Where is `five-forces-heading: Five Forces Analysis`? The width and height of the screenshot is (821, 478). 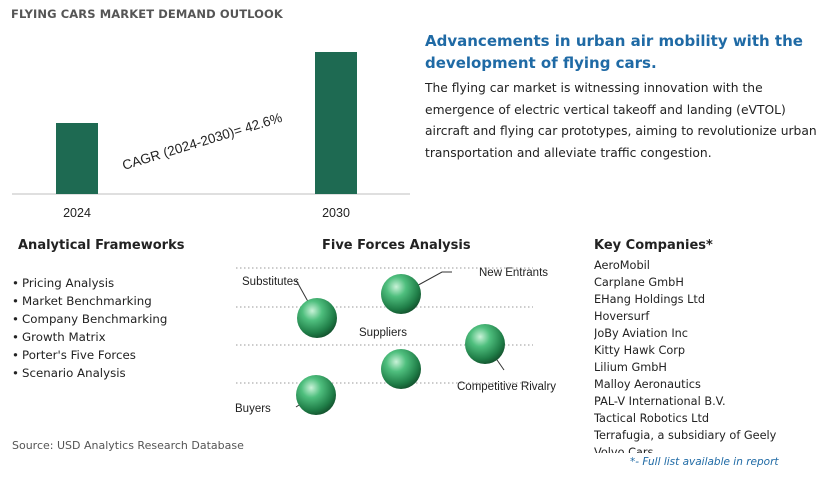
five-forces-heading: Five Forces Analysis is located at coordinates (396, 245).